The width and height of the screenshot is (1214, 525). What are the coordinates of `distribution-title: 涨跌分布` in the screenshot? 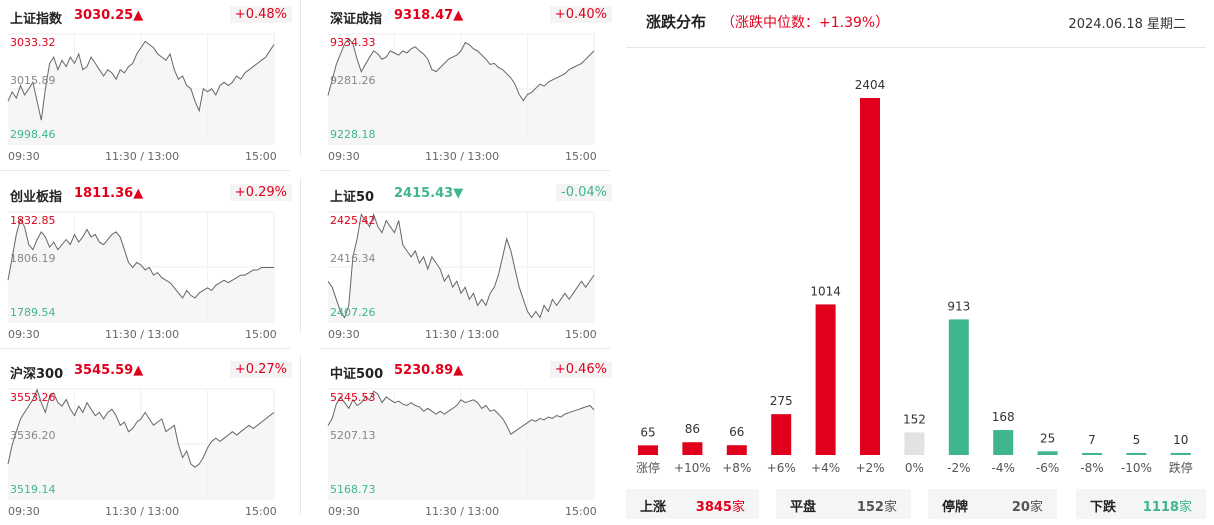 It's located at (676, 22).